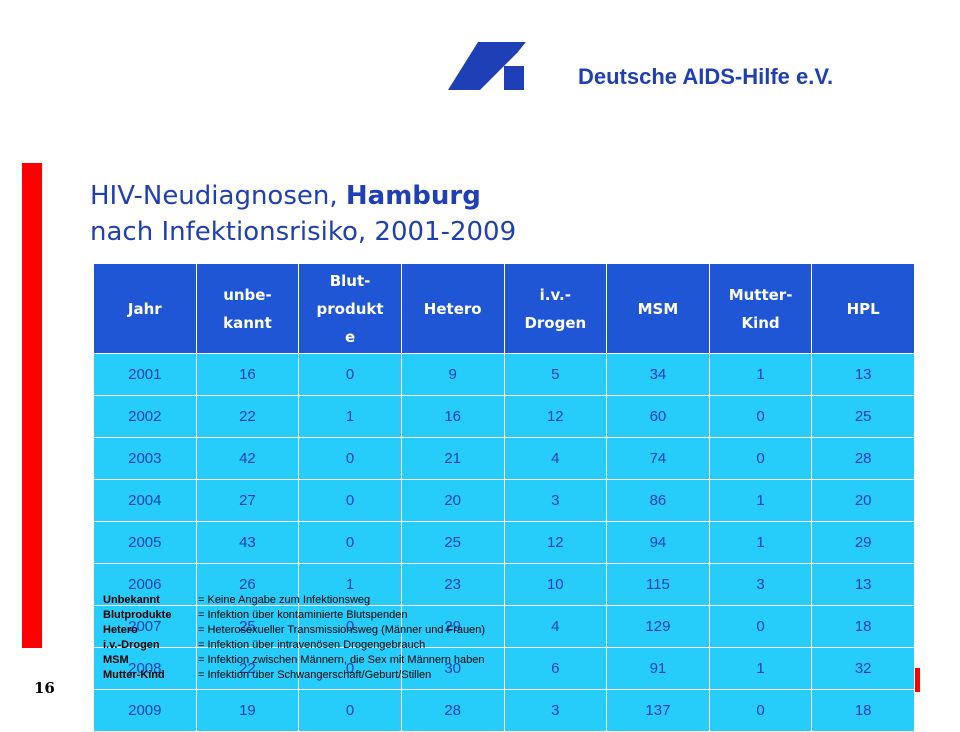  What do you see at coordinates (131, 600) in the screenshot?
I see `legend-term: Unbekannt` at bounding box center [131, 600].